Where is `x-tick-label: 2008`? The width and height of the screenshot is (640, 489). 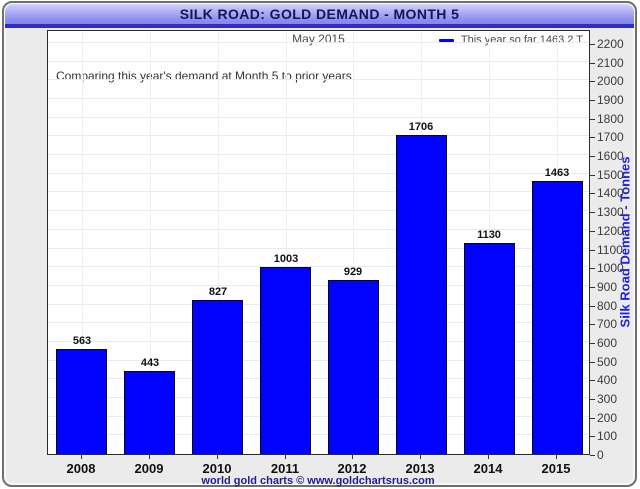
x-tick-label: 2008 is located at coordinates (81, 468).